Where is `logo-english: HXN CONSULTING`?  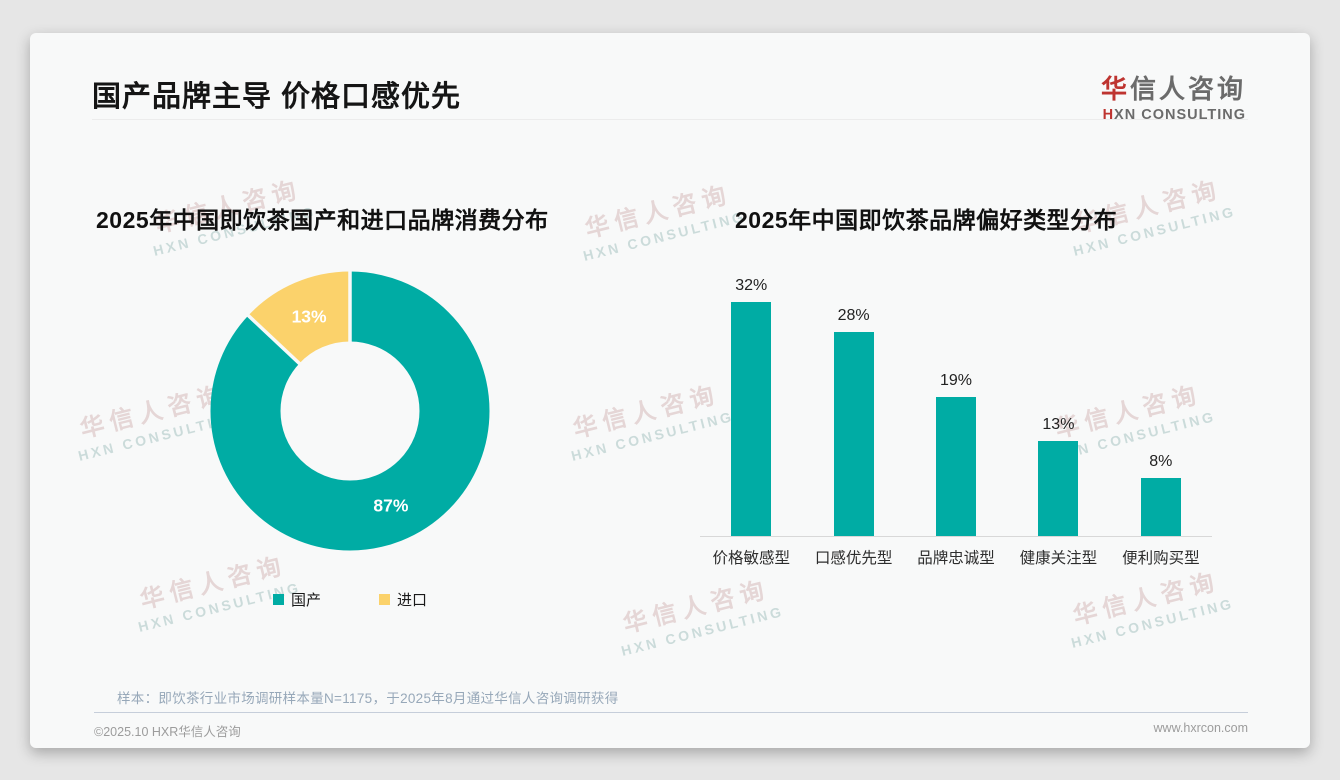
logo-english: HXN CONSULTING is located at coordinates (1173, 115).